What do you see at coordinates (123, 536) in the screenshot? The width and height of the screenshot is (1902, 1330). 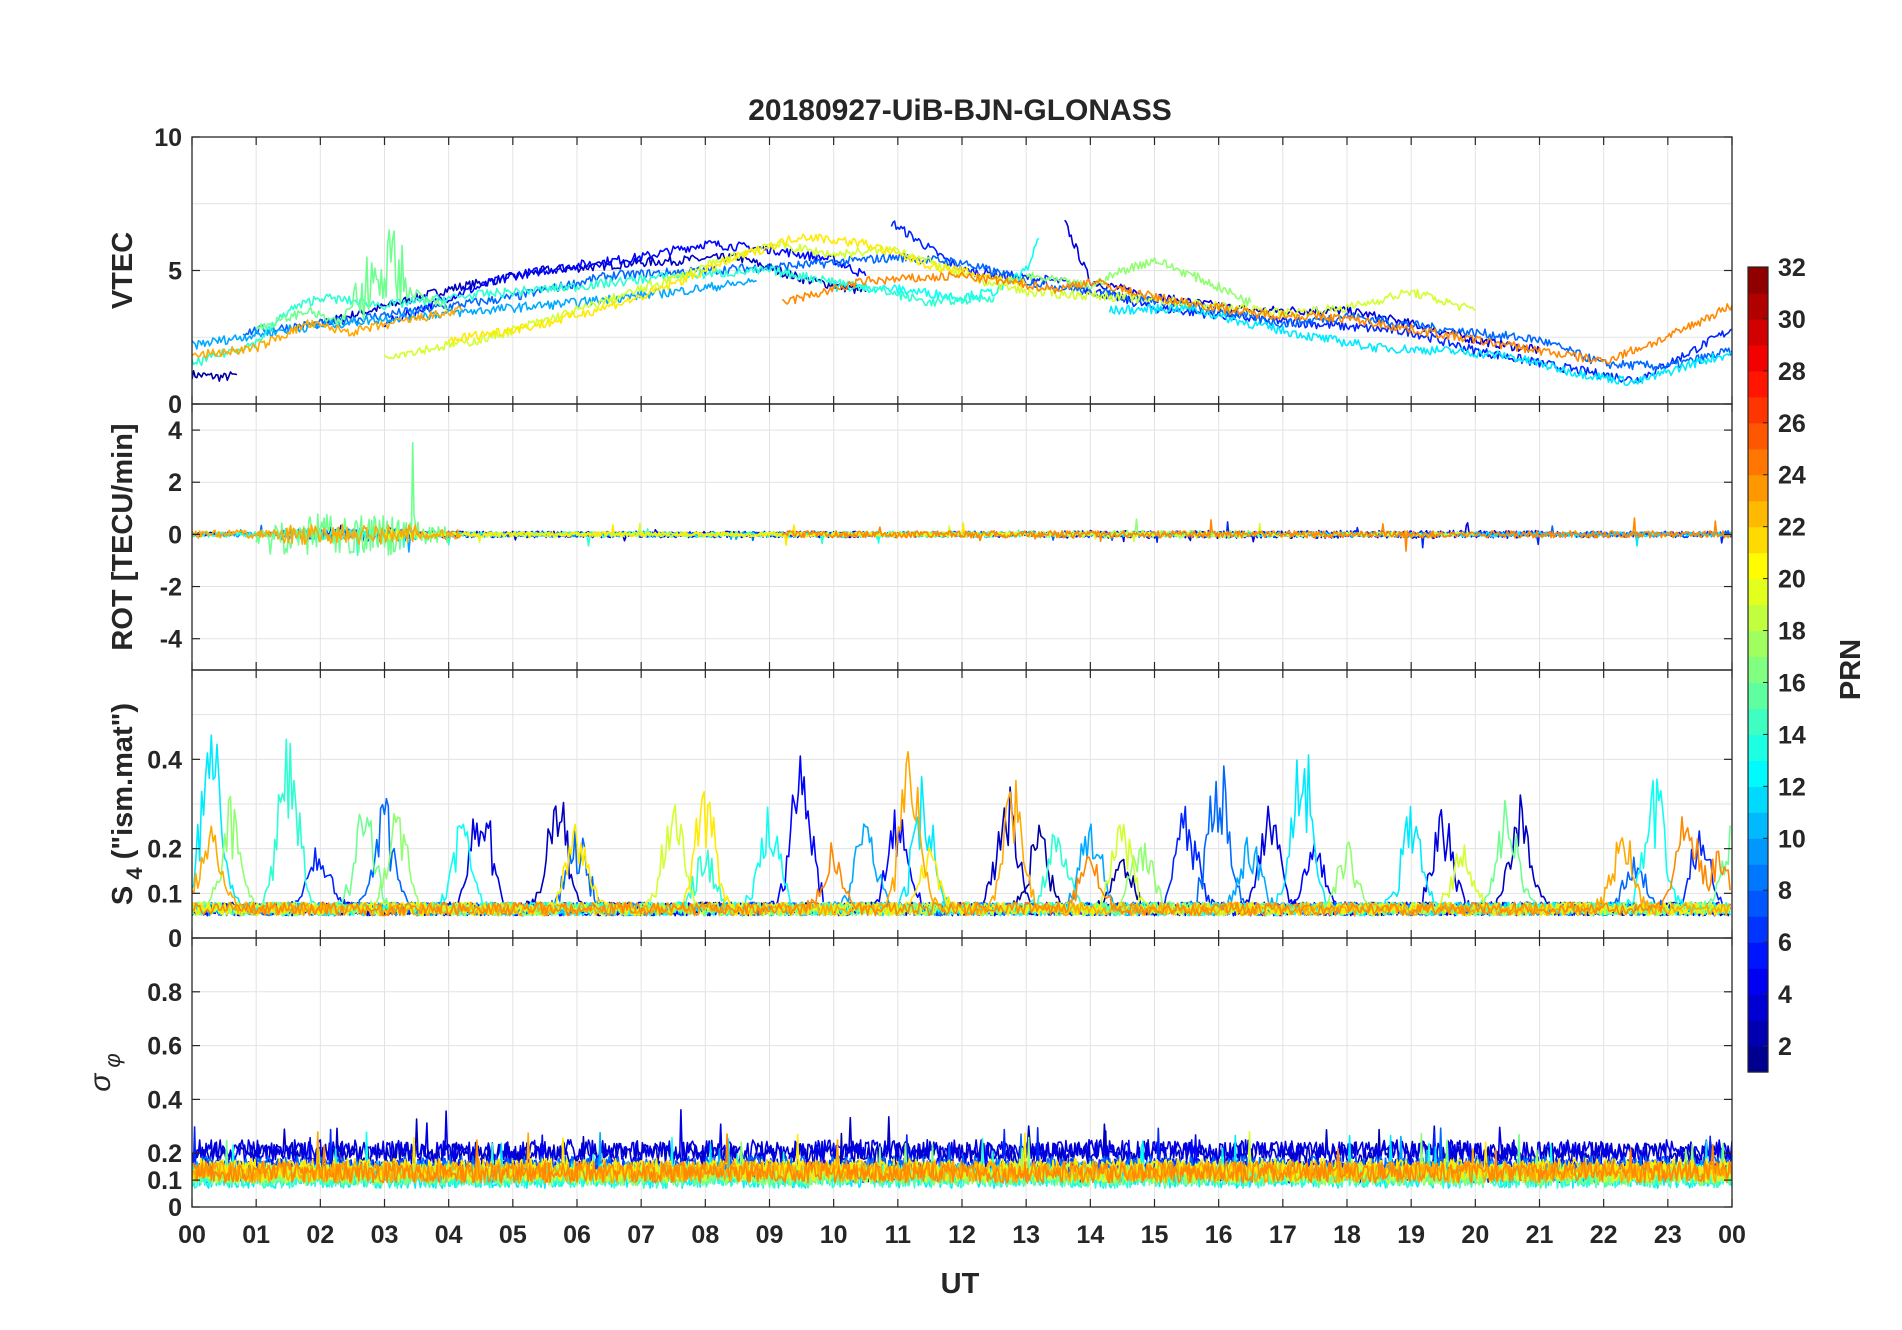 I see `panel-rot-ylabel: ROT [TECU/min]` at bounding box center [123, 536].